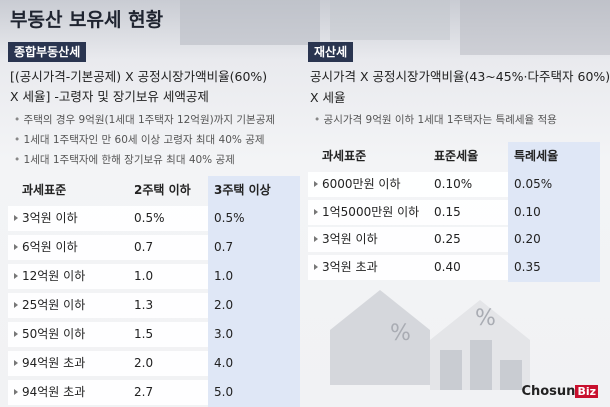  I want to click on header-cell: 2주택 이하, so click(162, 190).